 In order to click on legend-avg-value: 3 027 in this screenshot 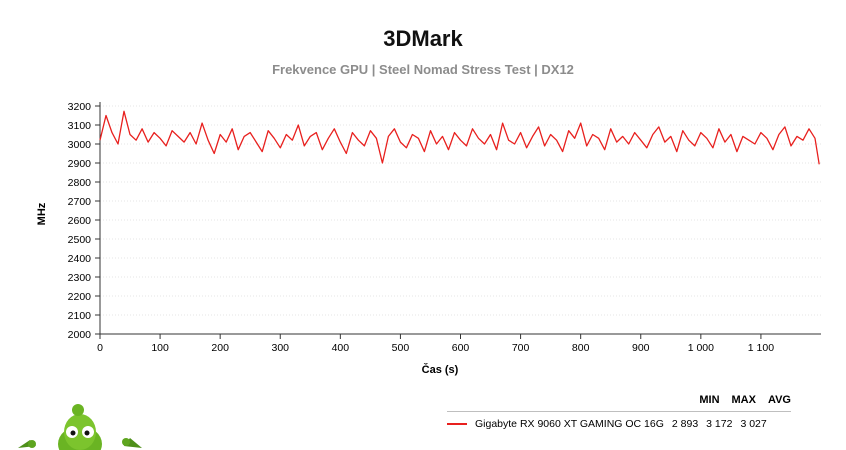, I will do `click(753, 424)`.